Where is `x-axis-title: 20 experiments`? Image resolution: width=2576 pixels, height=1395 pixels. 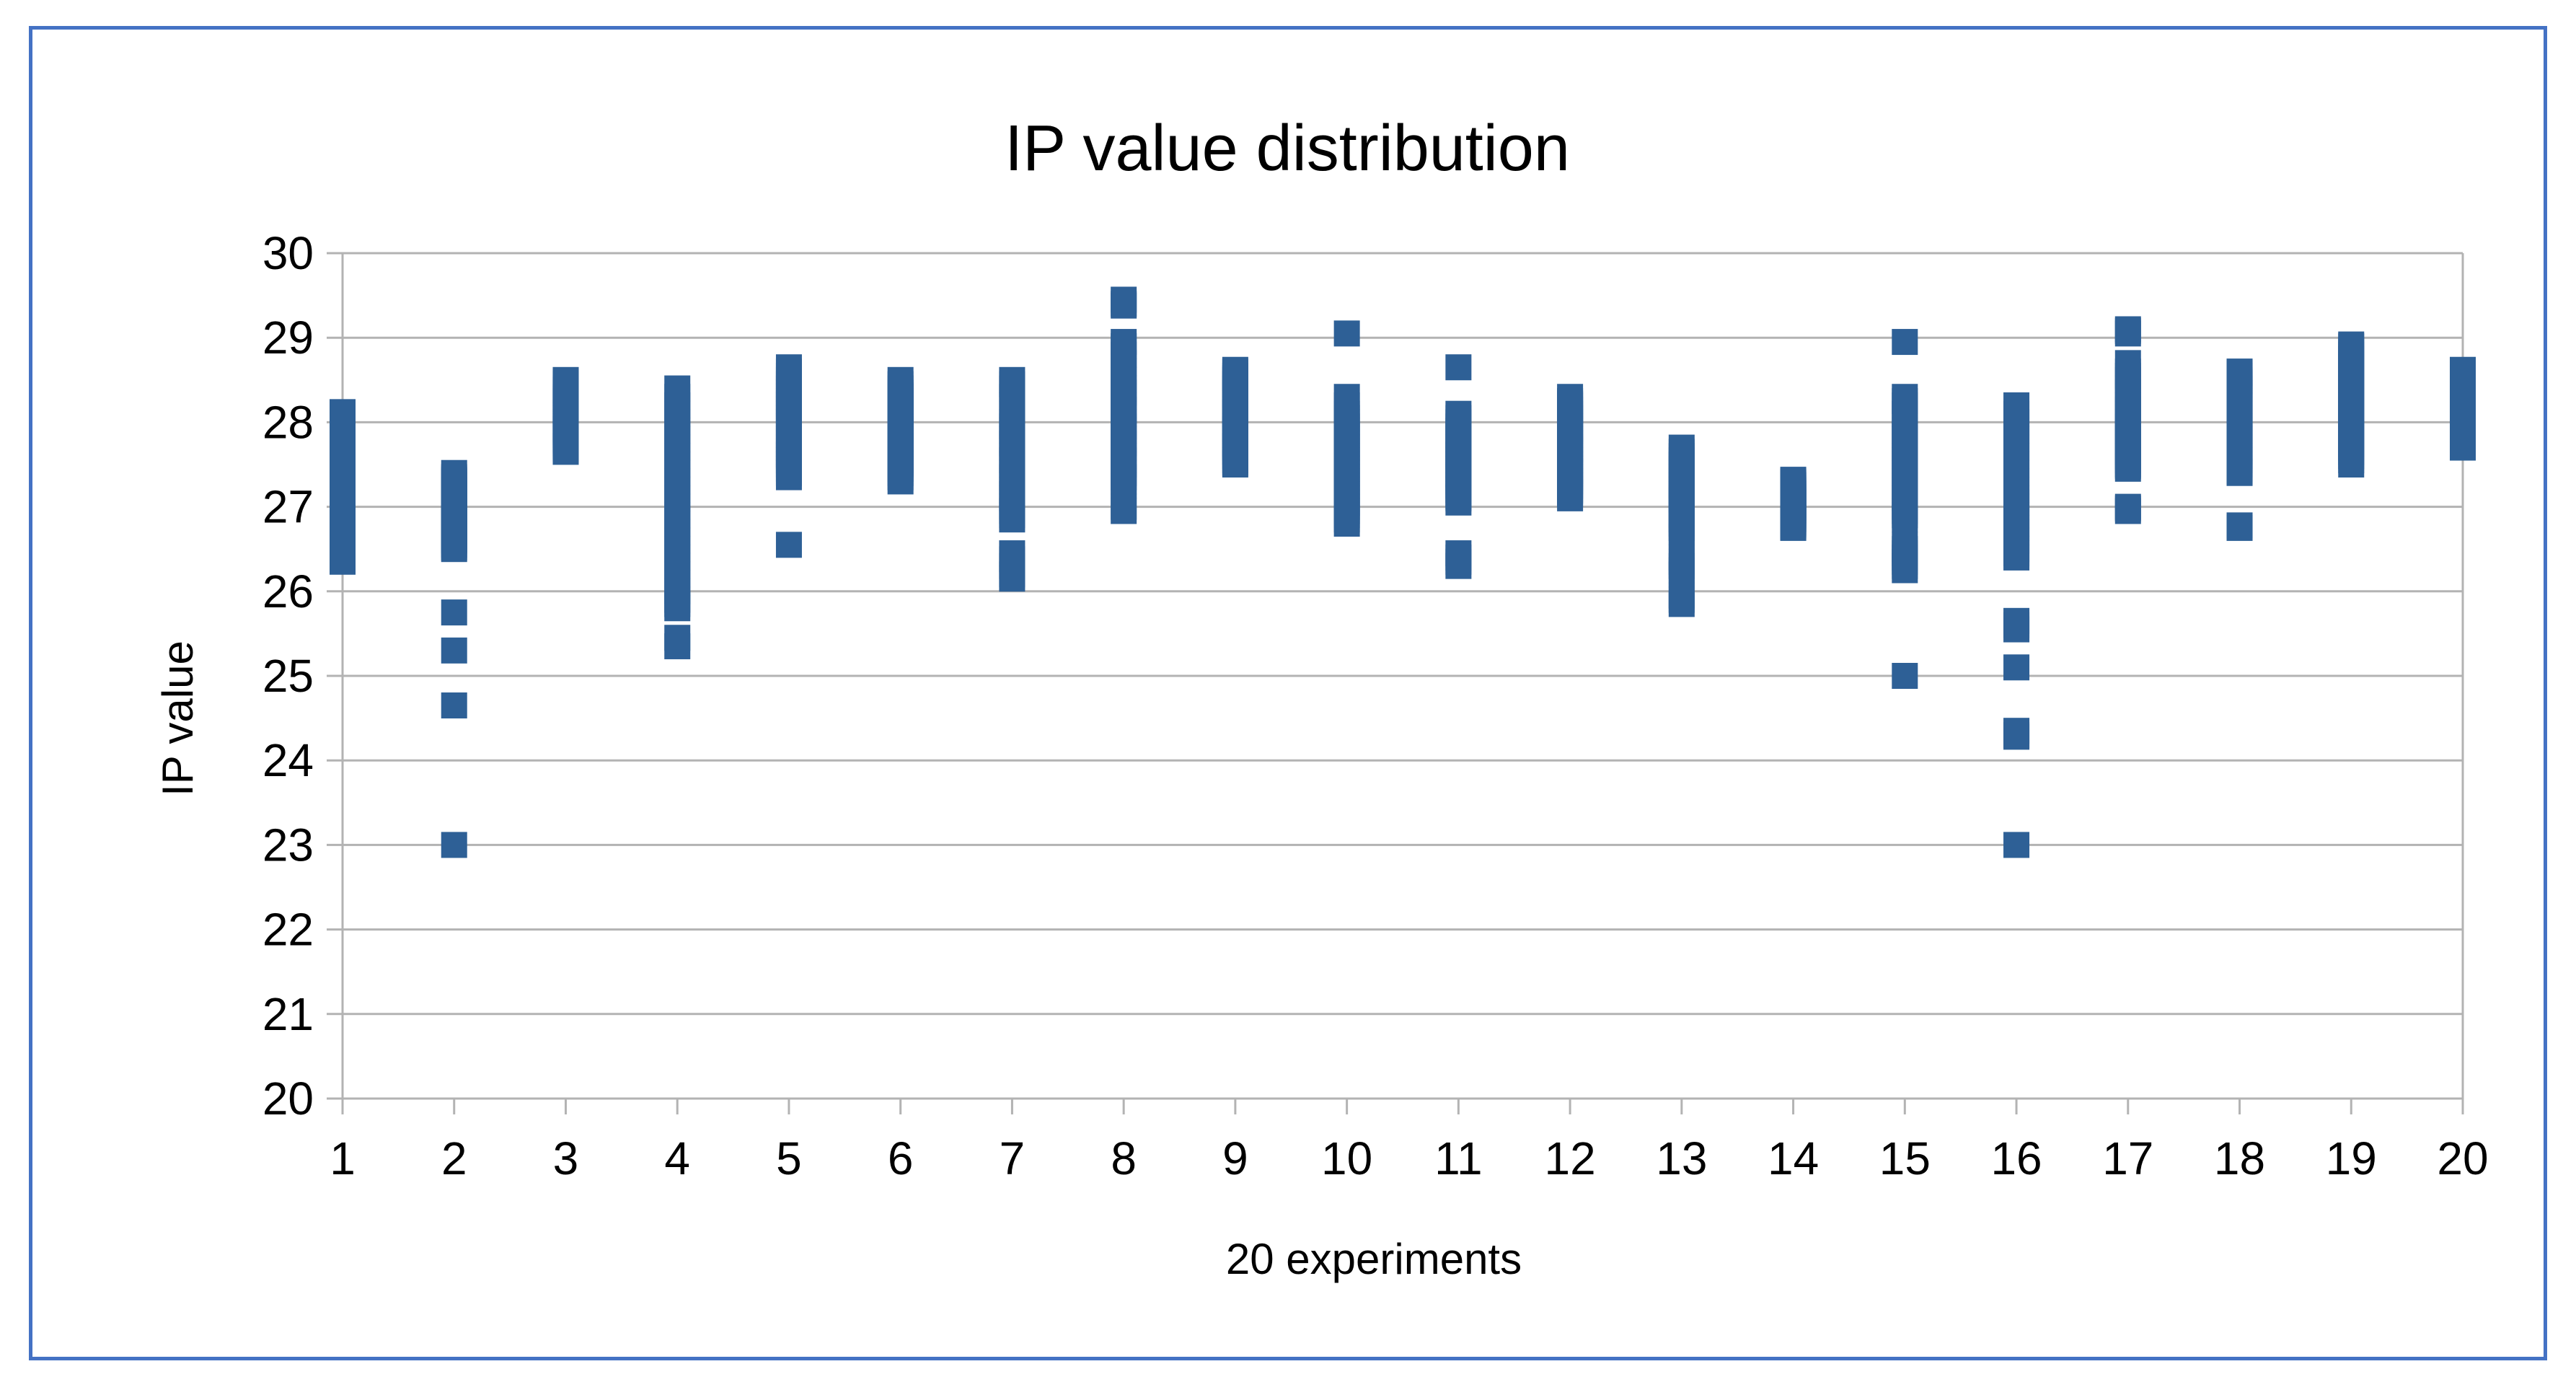 x-axis-title: 20 experiments is located at coordinates (1374, 1259).